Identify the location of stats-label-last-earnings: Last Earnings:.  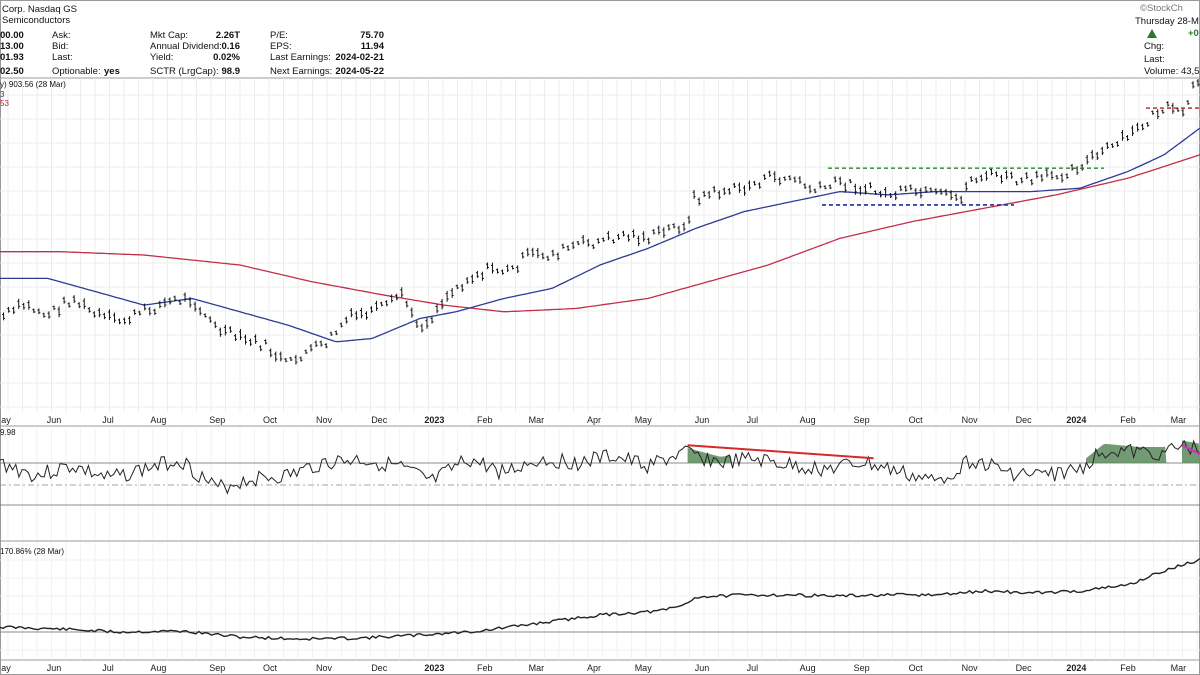
(300, 57).